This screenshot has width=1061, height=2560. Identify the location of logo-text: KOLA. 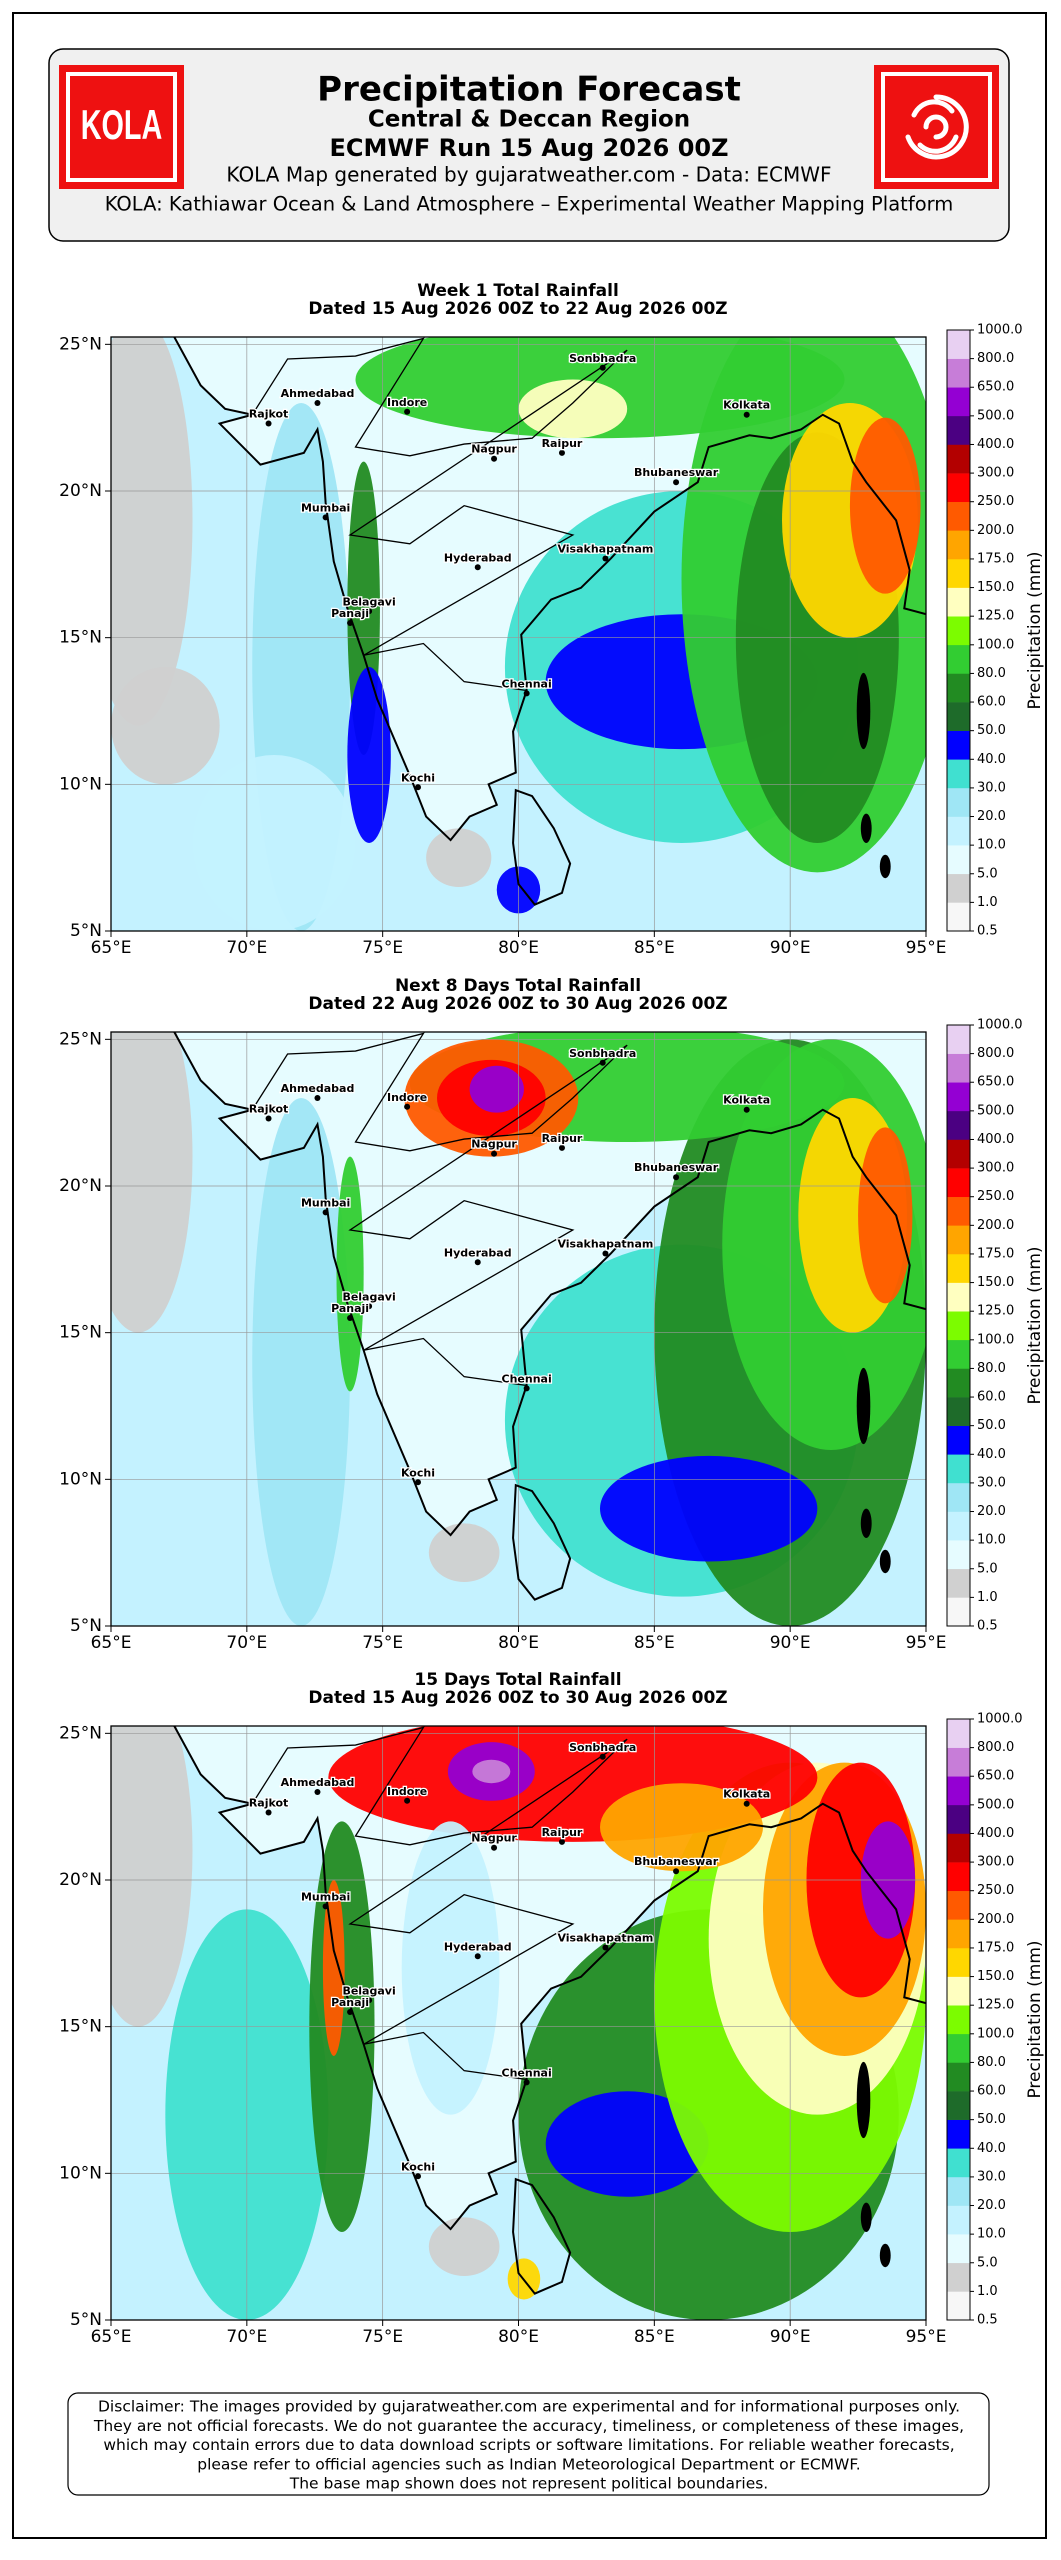
(122, 125).